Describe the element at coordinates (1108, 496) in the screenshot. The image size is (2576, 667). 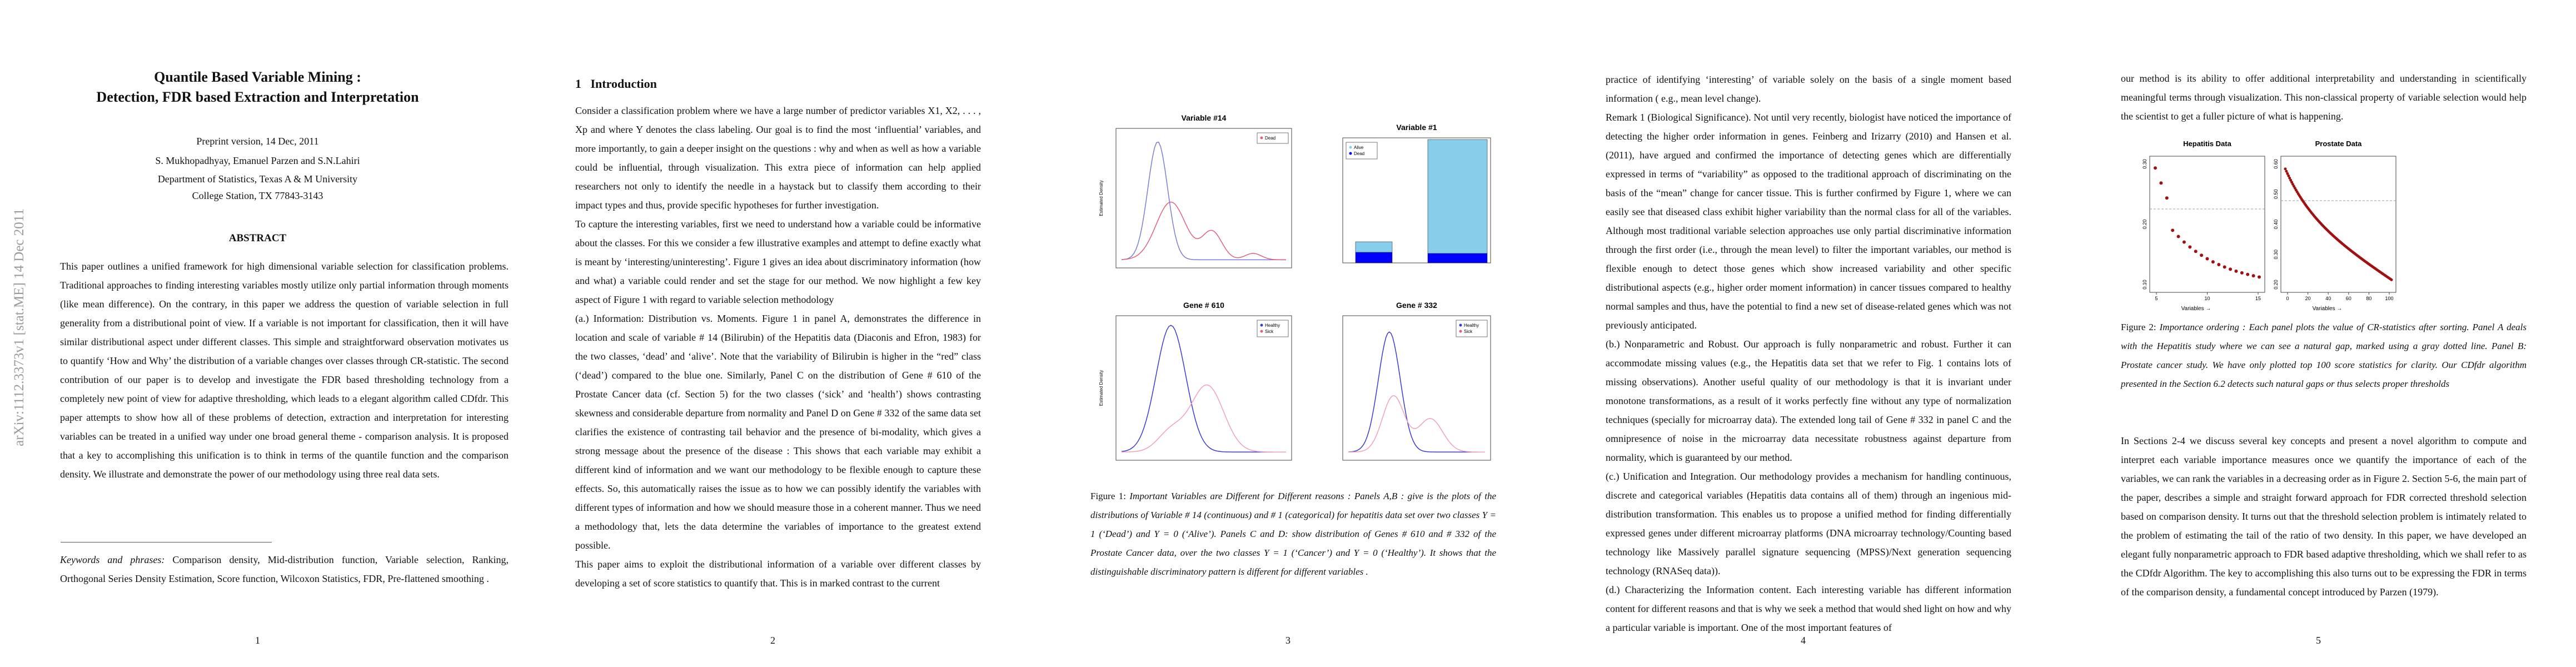
I see `caption-label: Figure 1:` at that location.